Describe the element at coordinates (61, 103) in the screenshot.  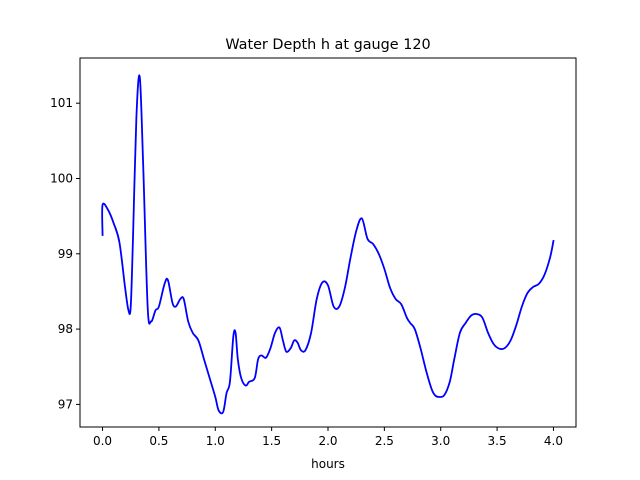
I see `y-tick-label: 101` at that location.